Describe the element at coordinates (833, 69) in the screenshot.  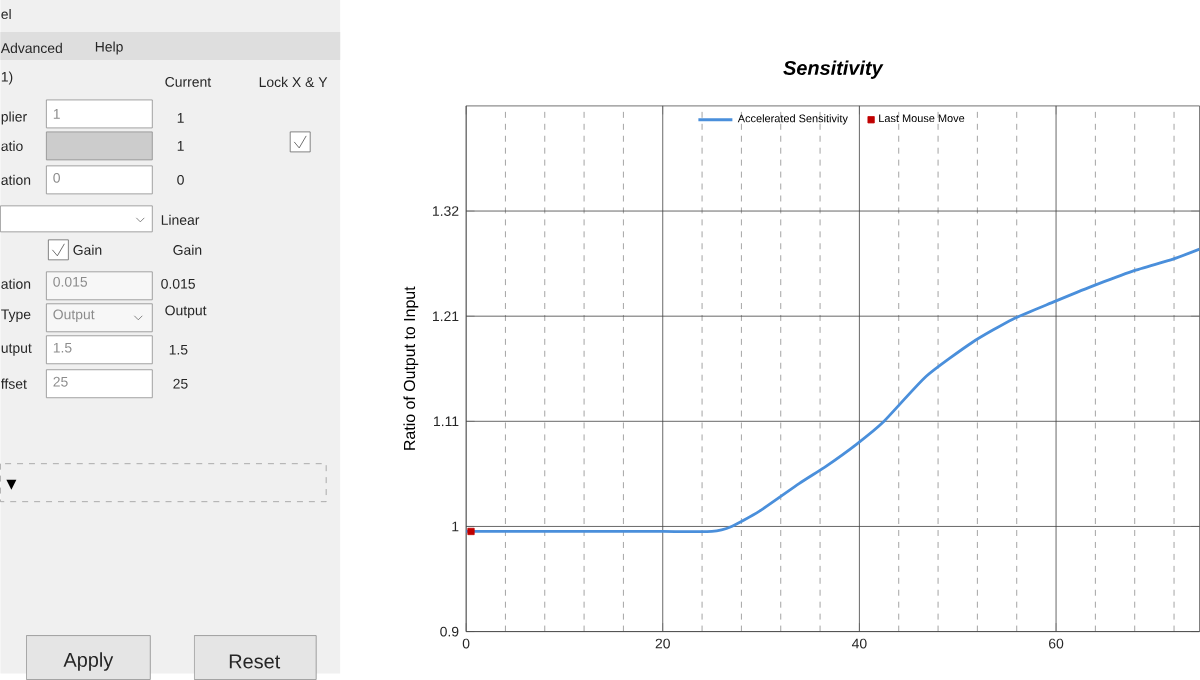
I see `chart-title: Sensitivity` at that location.